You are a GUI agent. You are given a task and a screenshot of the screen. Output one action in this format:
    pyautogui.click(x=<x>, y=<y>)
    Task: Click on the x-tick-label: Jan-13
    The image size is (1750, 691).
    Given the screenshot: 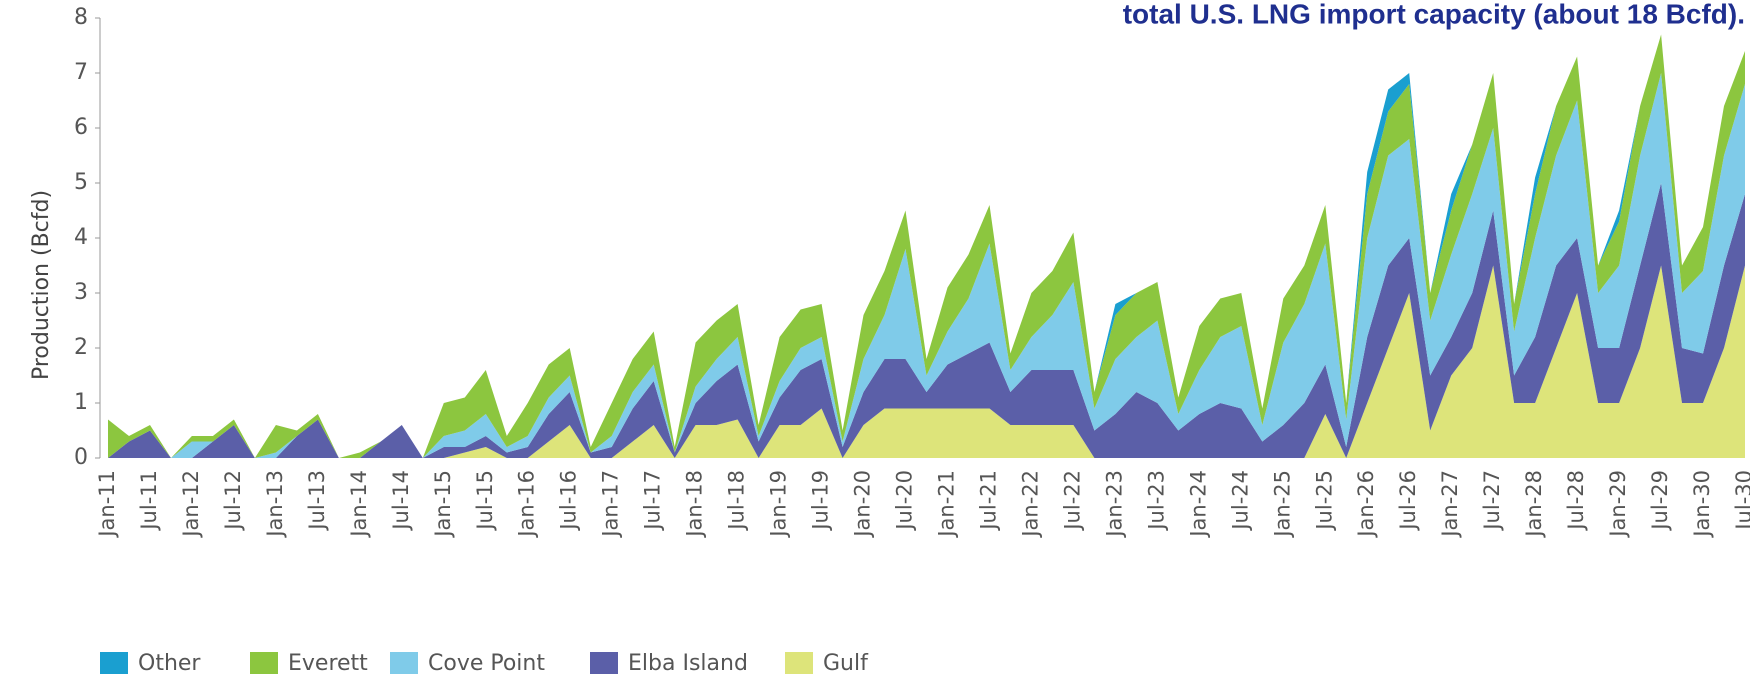 What is the action you would take?
    pyautogui.click(x=275, y=504)
    